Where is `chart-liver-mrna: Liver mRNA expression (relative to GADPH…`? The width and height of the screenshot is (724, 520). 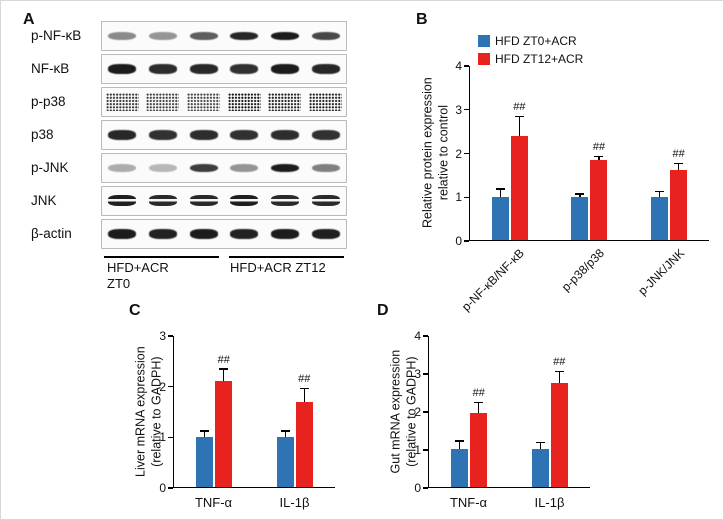
chart-liver-mrna: Liver mRNA expression (relative to GADPH… is located at coordinates (246, 408).